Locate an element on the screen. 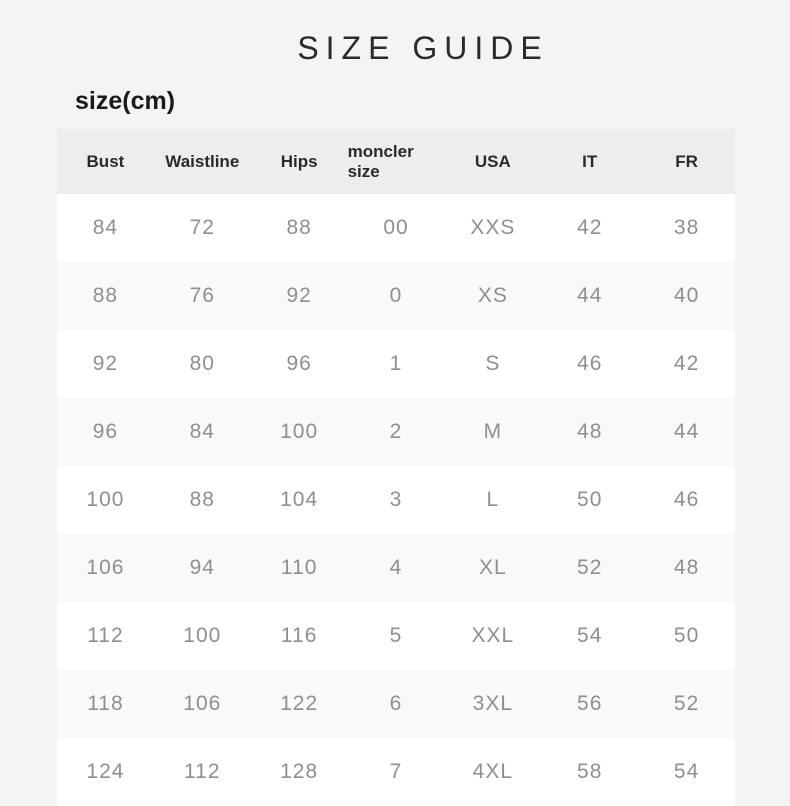 This screenshot has width=790, height=806. column-header-fr: FR is located at coordinates (686, 161).